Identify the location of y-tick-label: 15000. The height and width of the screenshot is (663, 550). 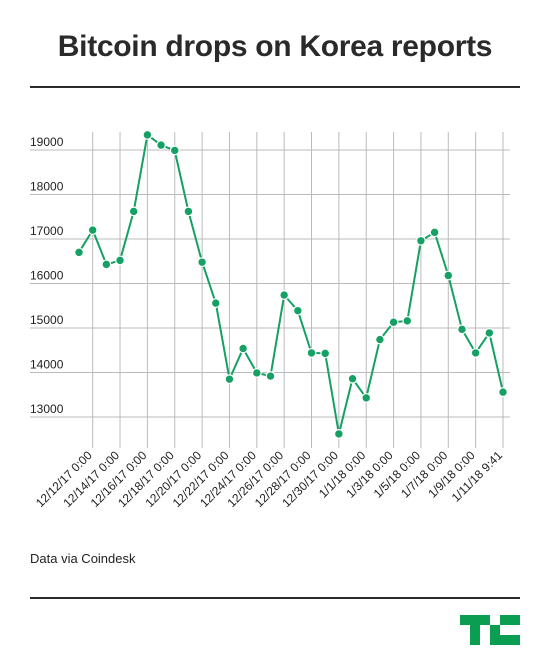
(47, 320).